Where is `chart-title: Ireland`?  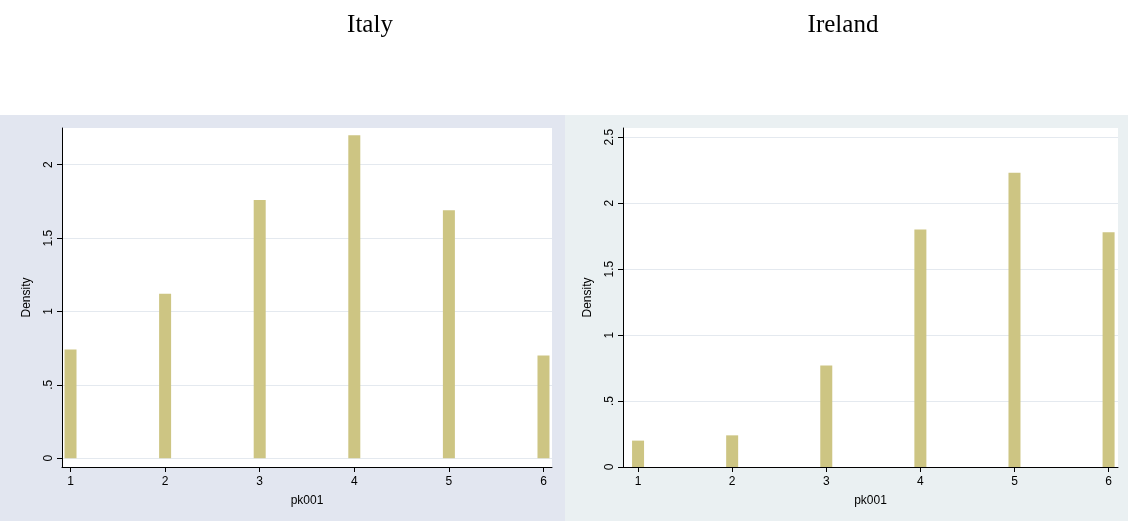 chart-title: Ireland is located at coordinates (843, 23).